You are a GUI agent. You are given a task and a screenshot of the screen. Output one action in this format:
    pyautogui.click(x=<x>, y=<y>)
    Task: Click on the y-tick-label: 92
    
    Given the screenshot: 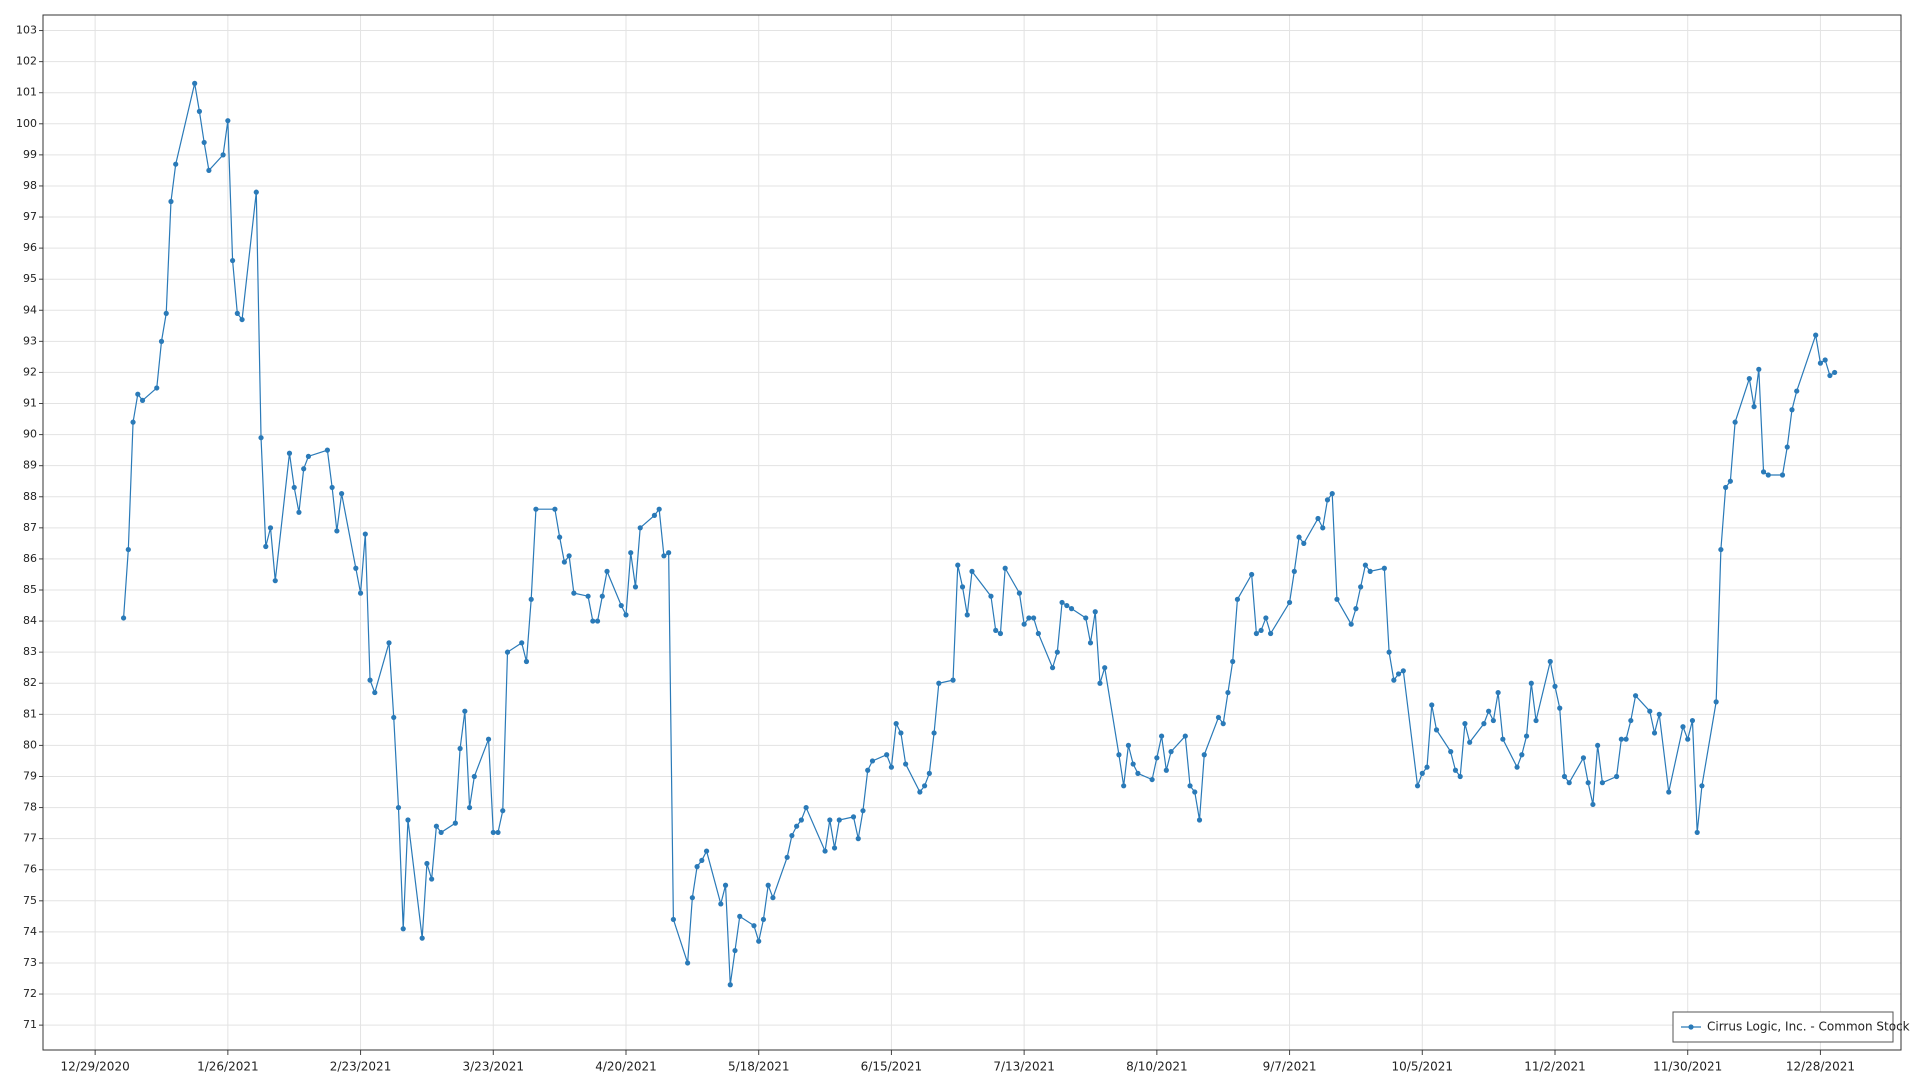 What is the action you would take?
    pyautogui.click(x=30, y=371)
    